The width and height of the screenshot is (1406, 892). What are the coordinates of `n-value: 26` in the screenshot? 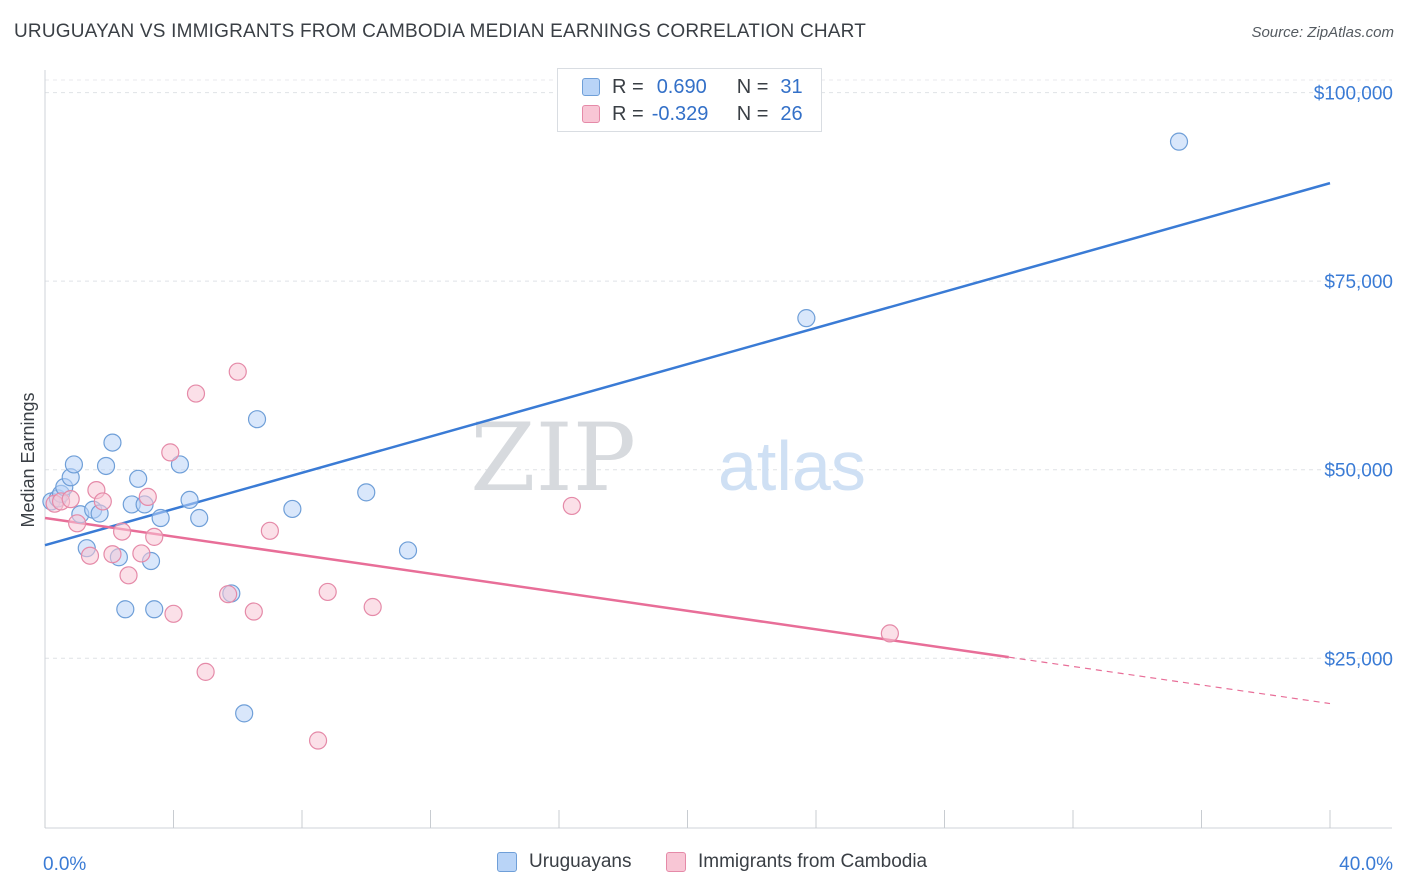 It's located at (791, 113).